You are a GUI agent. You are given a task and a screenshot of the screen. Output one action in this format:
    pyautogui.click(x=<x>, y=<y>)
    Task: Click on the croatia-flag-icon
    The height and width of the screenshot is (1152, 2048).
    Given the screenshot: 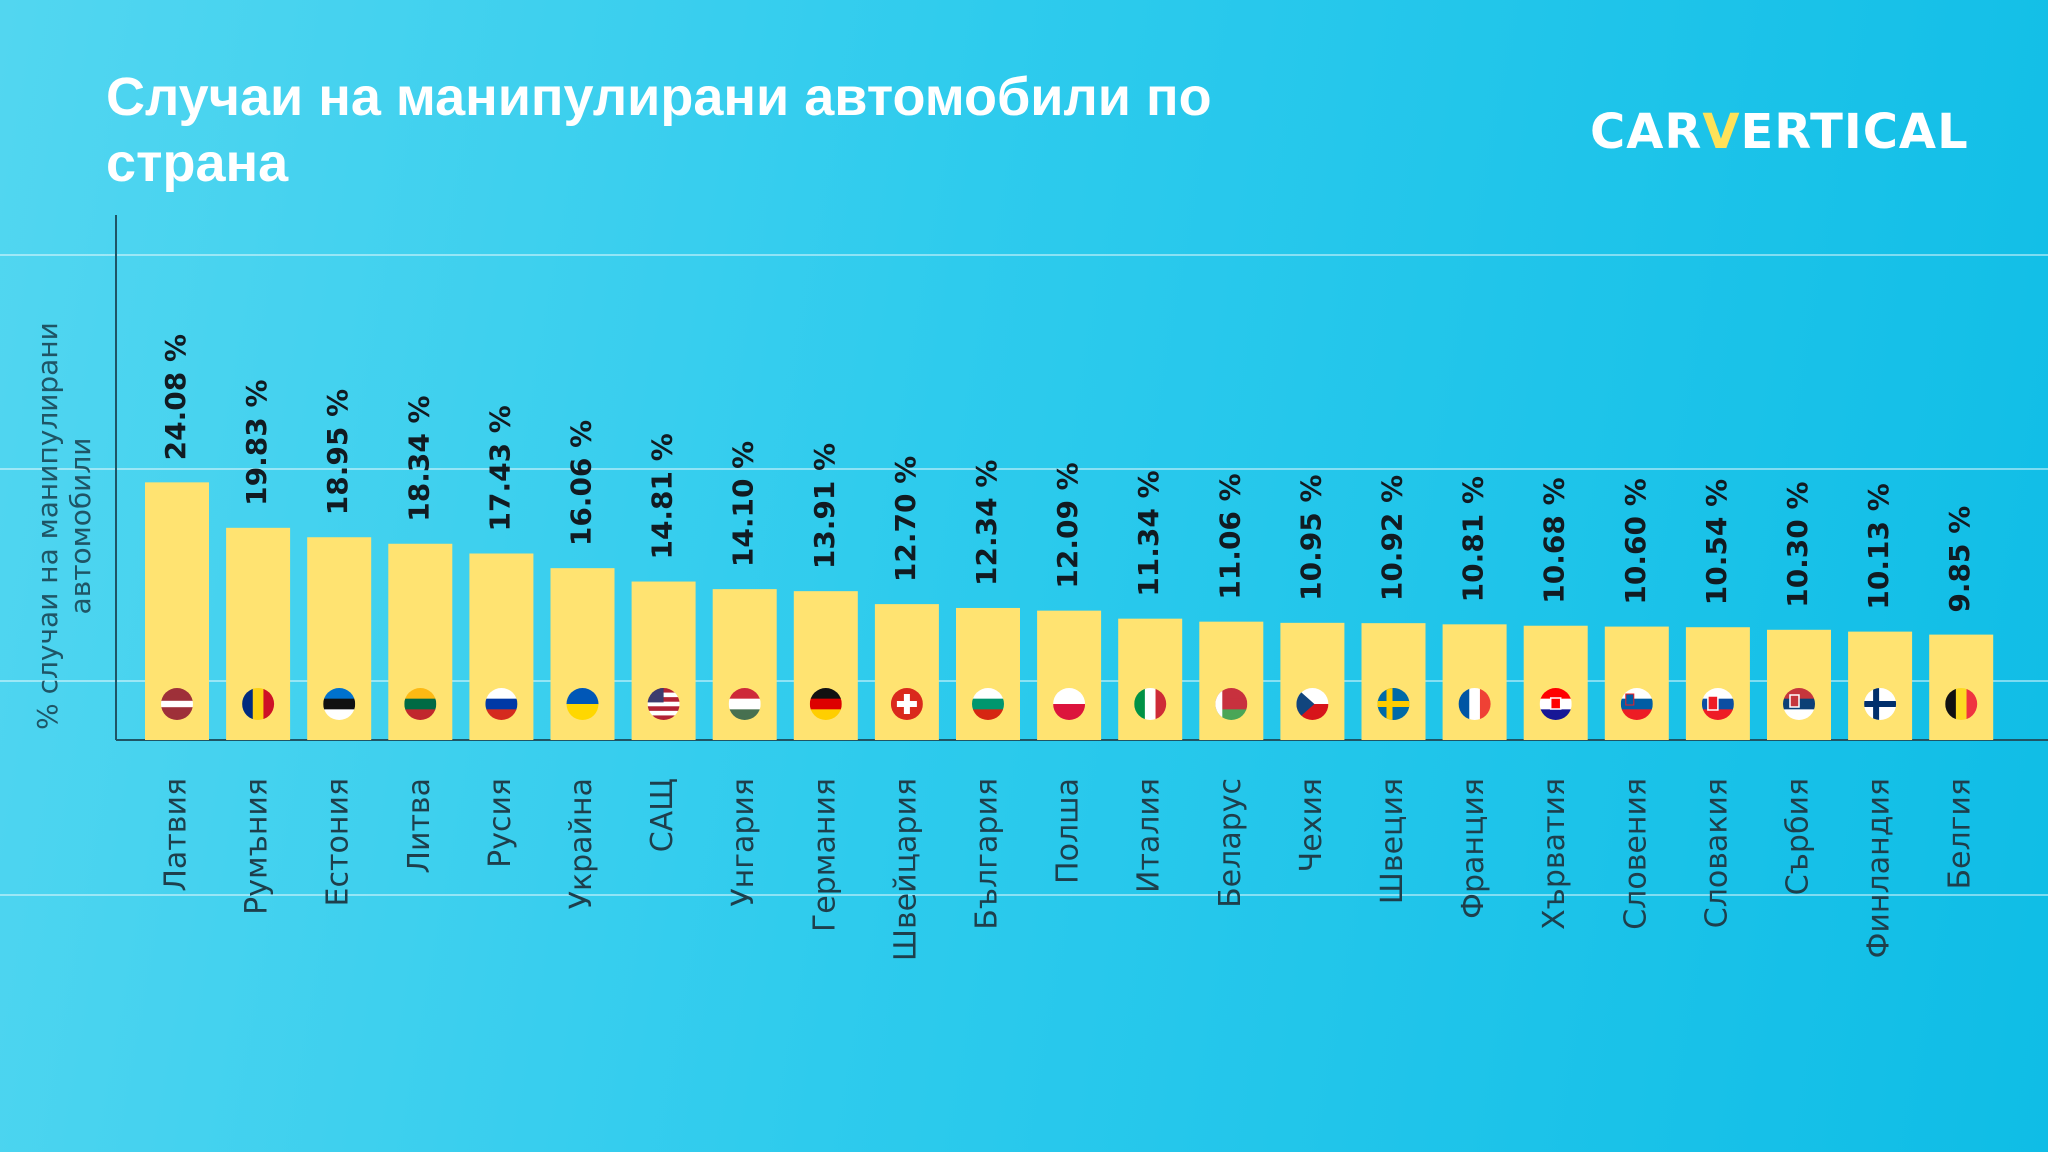 What is the action you would take?
    pyautogui.click(x=1555, y=704)
    